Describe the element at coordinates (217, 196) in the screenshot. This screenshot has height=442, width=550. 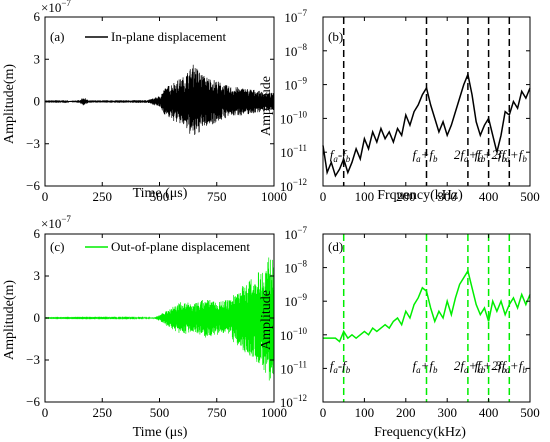
I see `panel-a-xtick-label: 750` at that location.